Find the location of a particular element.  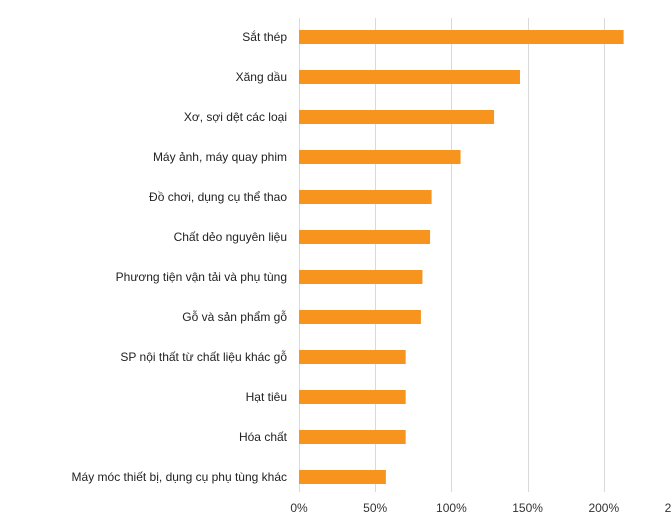

category-label-10: Hóa chất is located at coordinates (263, 437).